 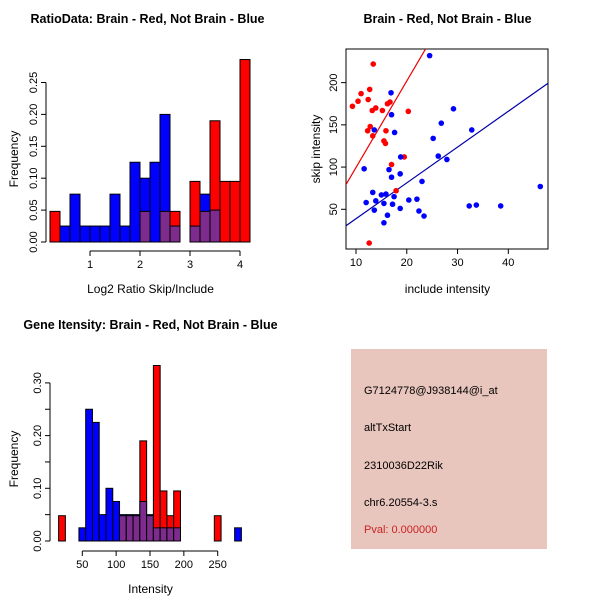 I want to click on gene-histogram-ylabel: Frequency, so click(x=14, y=459).